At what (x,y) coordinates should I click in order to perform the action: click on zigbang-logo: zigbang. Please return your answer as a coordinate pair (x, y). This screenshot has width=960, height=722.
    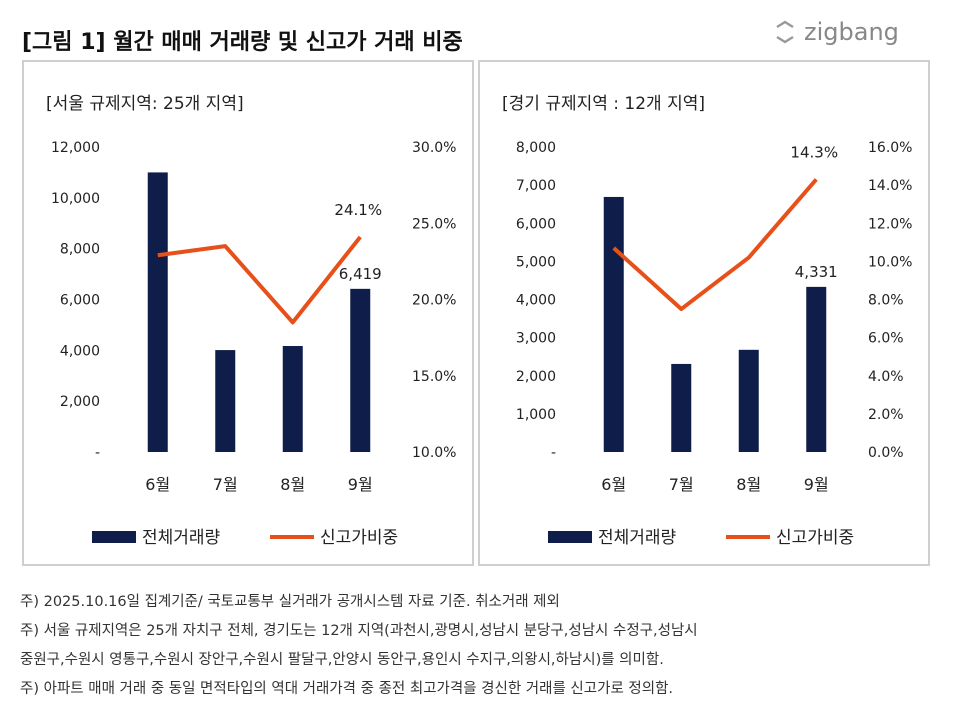
    Looking at the image, I should click on (835, 32).